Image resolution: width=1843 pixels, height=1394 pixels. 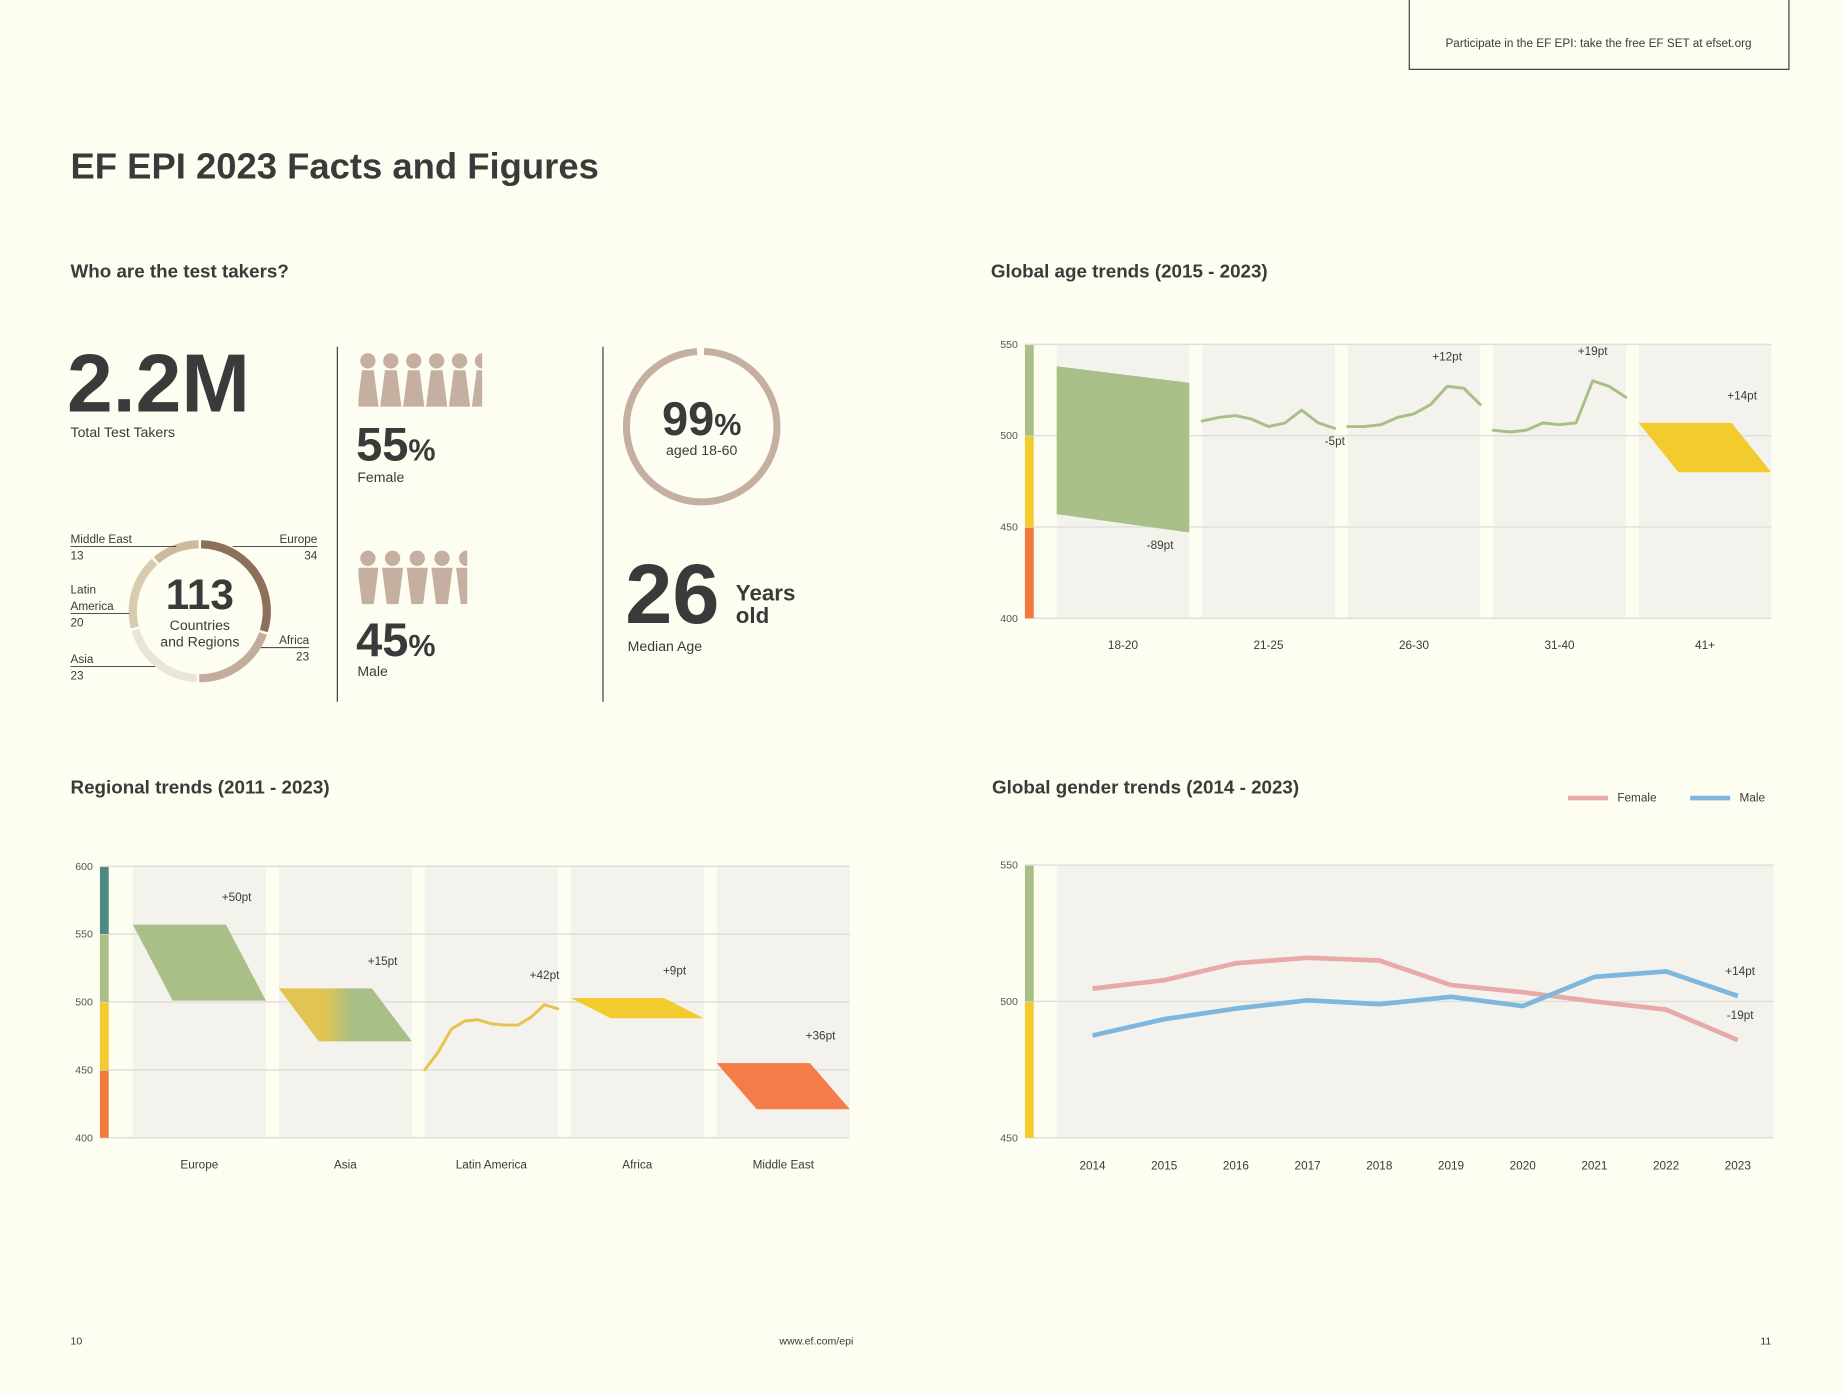 What do you see at coordinates (200, 625) in the screenshot?
I see `countries-label: Countries` at bounding box center [200, 625].